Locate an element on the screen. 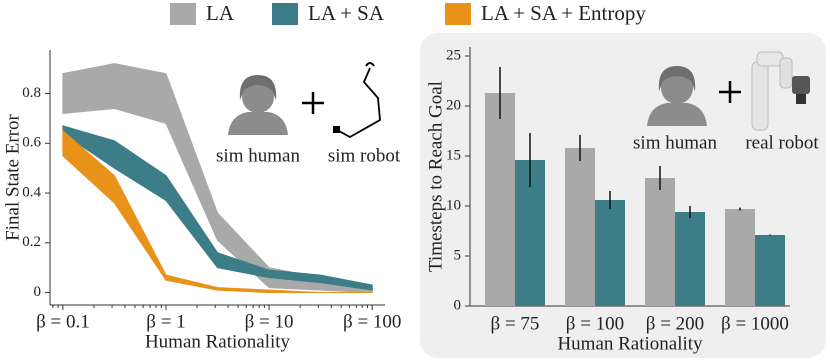  y-tick-label: 10 is located at coordinates (453, 205).